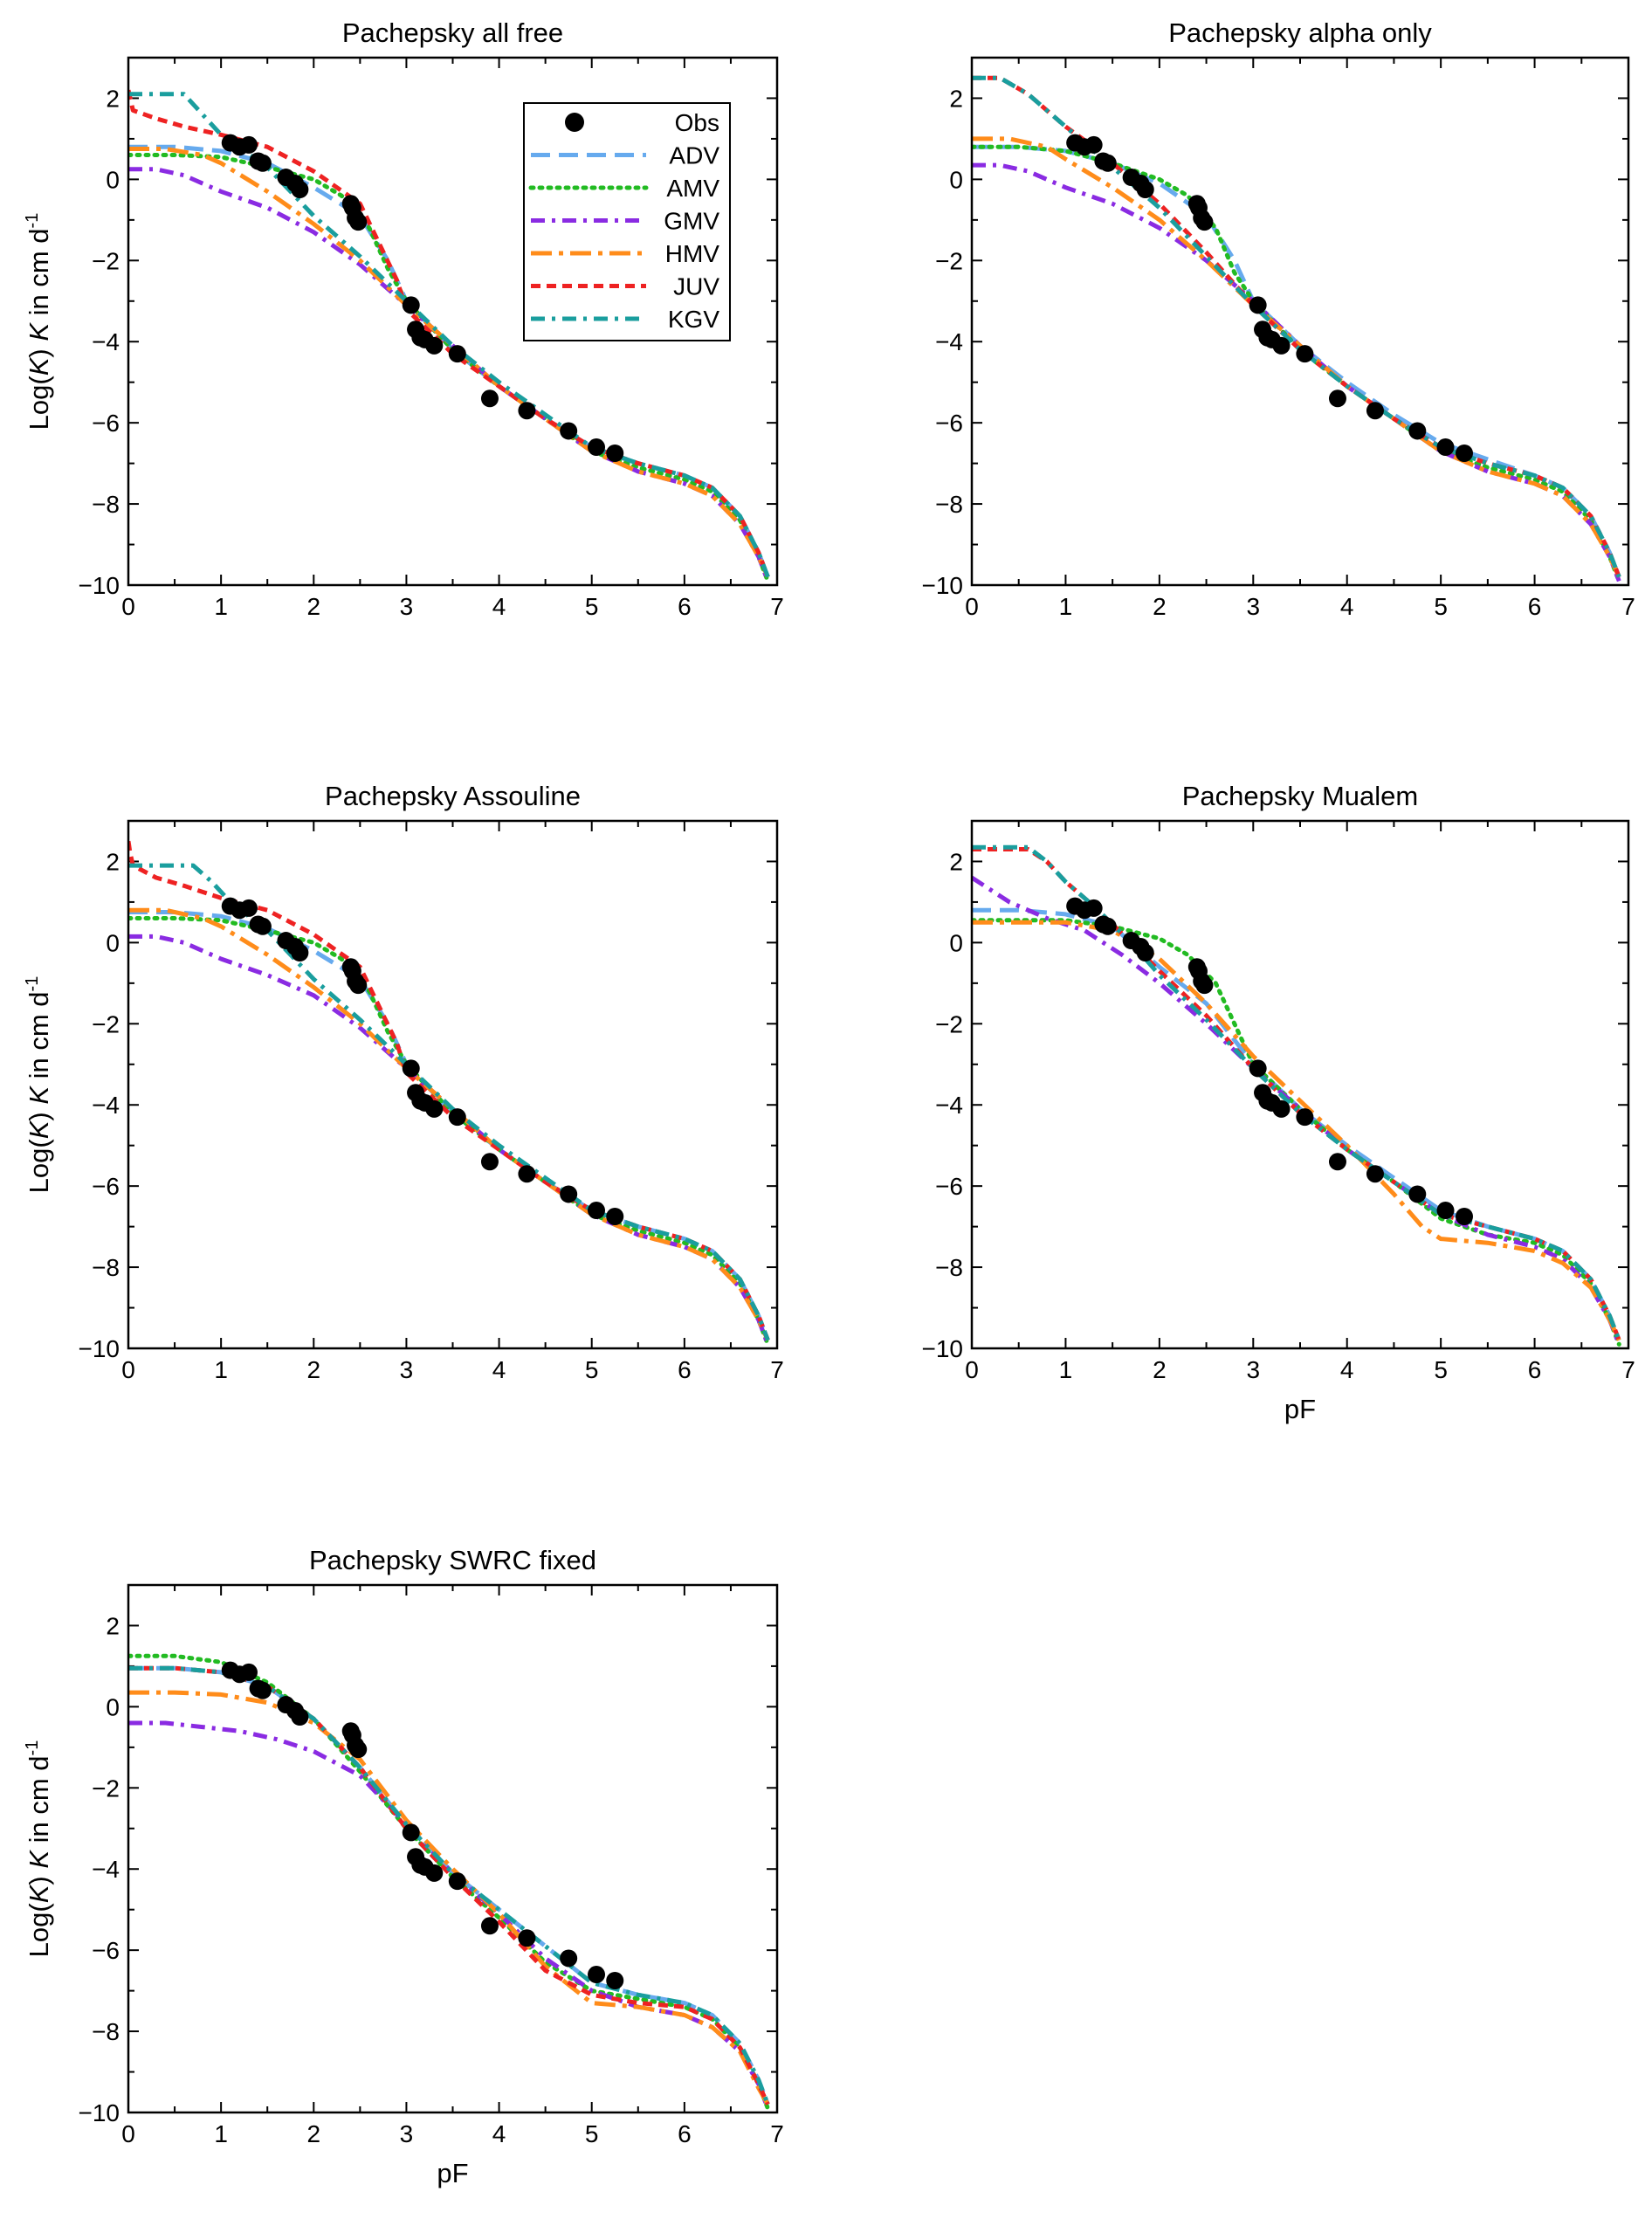 The width and height of the screenshot is (1652, 2226). I want to click on legend-label: KGV, so click(693, 319).